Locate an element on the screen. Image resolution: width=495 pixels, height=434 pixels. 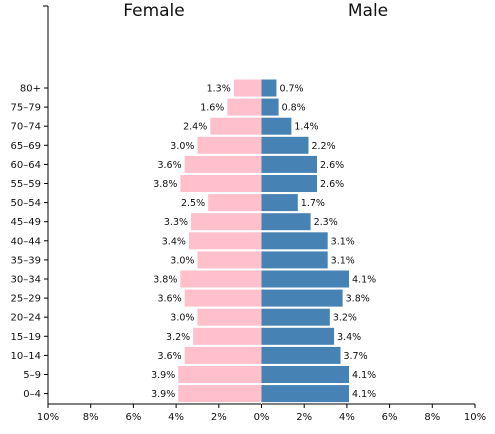
male-value-label: 3.4% is located at coordinates (349, 337).